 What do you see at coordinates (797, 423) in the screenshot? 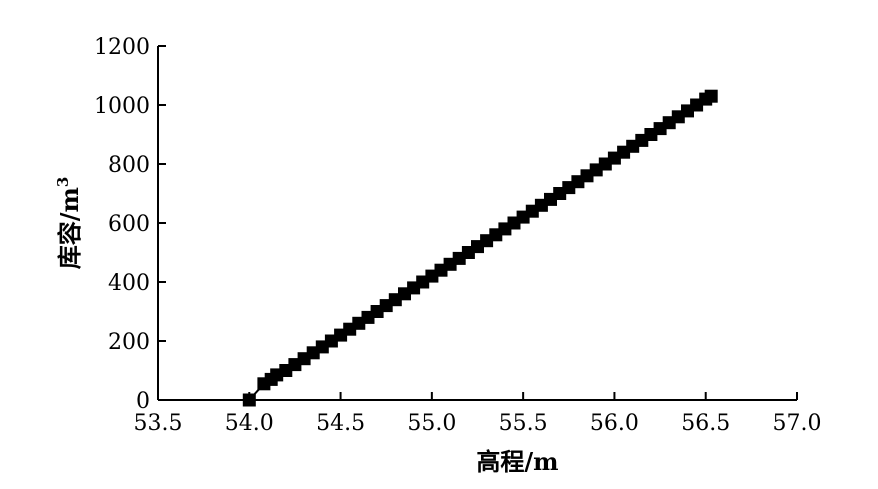
I see `x-tick-label: 57.0` at bounding box center [797, 423].